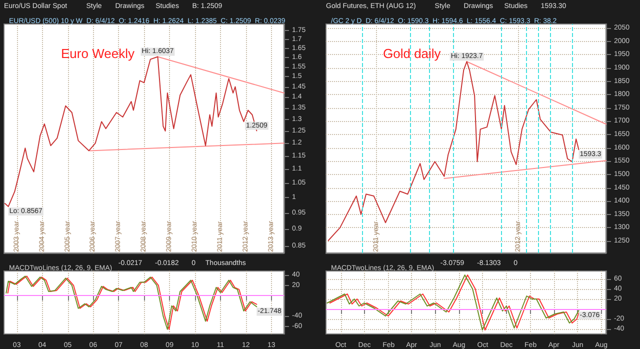 Image resolution: width=640 pixels, height=349 pixels. What do you see at coordinates (412, 53) in the screenshot?
I see `text: Gold daily` at bounding box center [412, 53].